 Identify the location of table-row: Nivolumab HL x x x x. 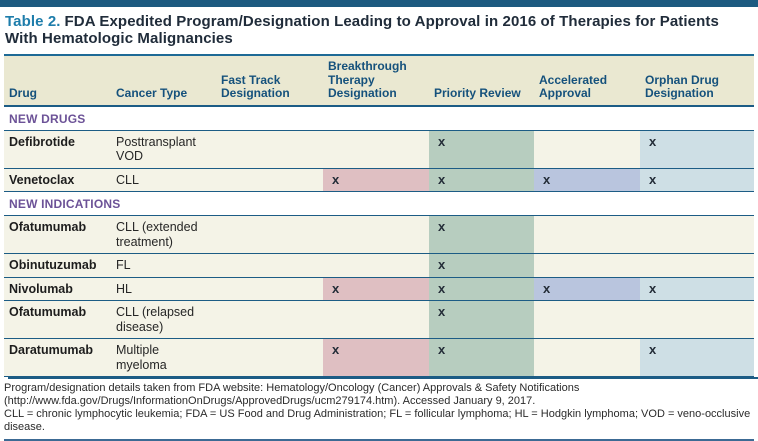
(379, 289).